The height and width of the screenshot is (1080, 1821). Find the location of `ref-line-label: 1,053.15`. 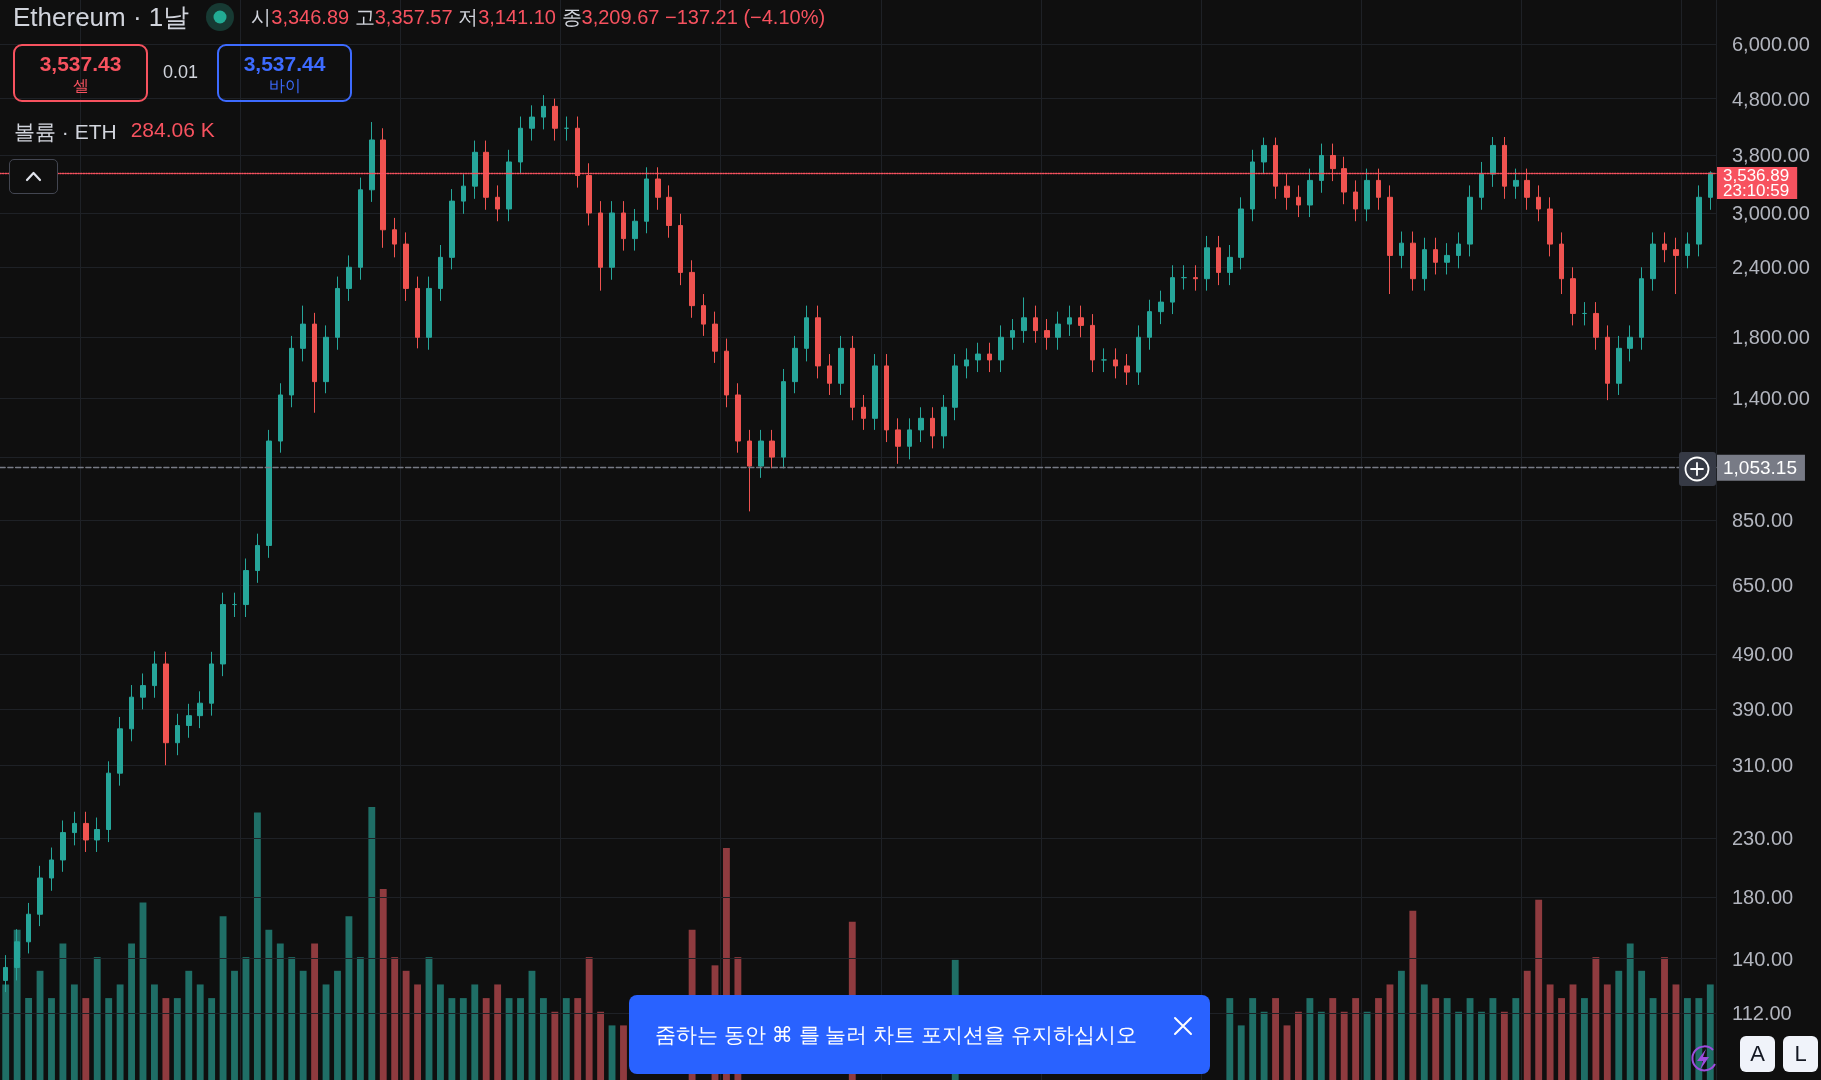

ref-line-label: 1,053.15 is located at coordinates (1760, 468).